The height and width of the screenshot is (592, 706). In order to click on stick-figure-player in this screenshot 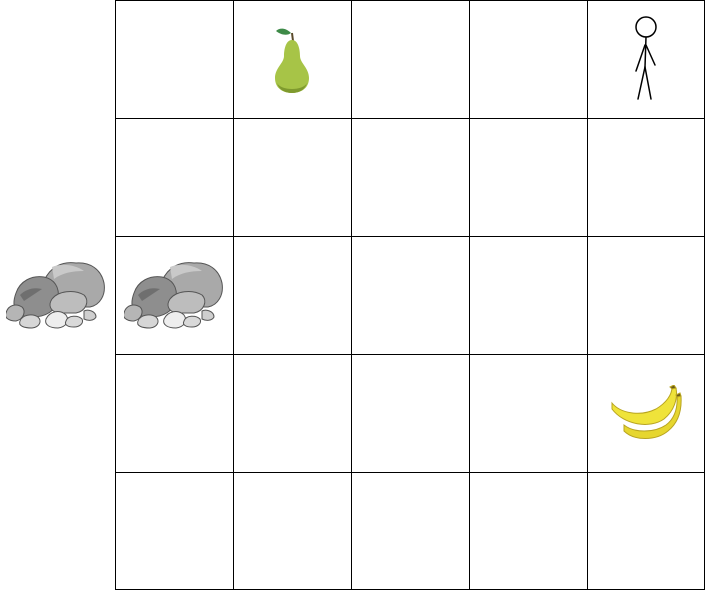, I will do `click(646, 59)`.